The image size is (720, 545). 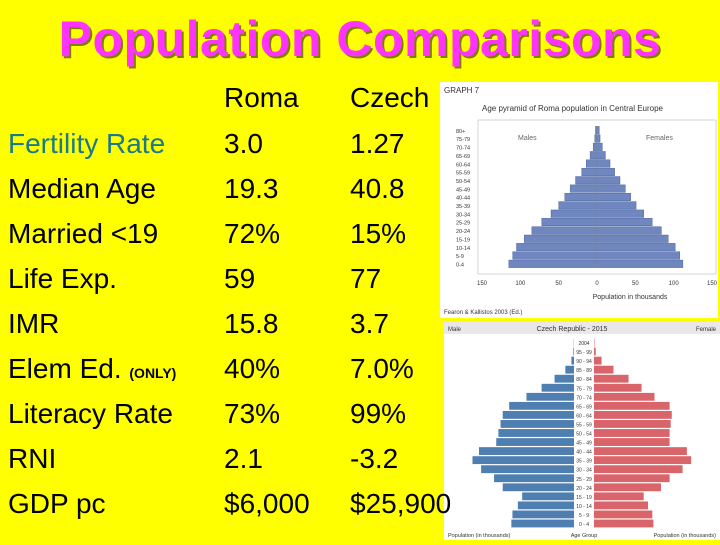 What do you see at coordinates (584, 407) in the screenshot?
I see `czech-age-label: 65 - 69` at bounding box center [584, 407].